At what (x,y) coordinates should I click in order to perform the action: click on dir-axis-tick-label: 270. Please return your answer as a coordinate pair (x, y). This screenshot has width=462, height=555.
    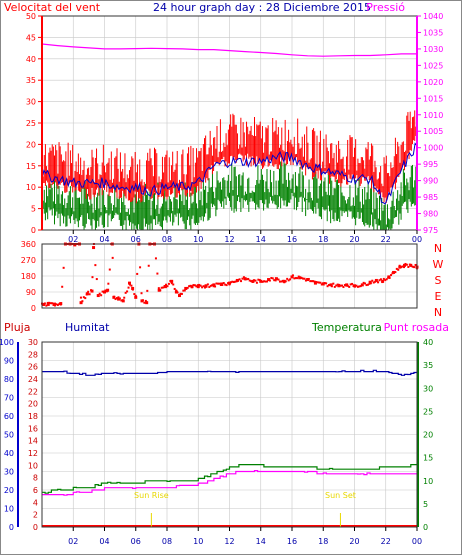
    Looking at the image, I should click on (28, 260).